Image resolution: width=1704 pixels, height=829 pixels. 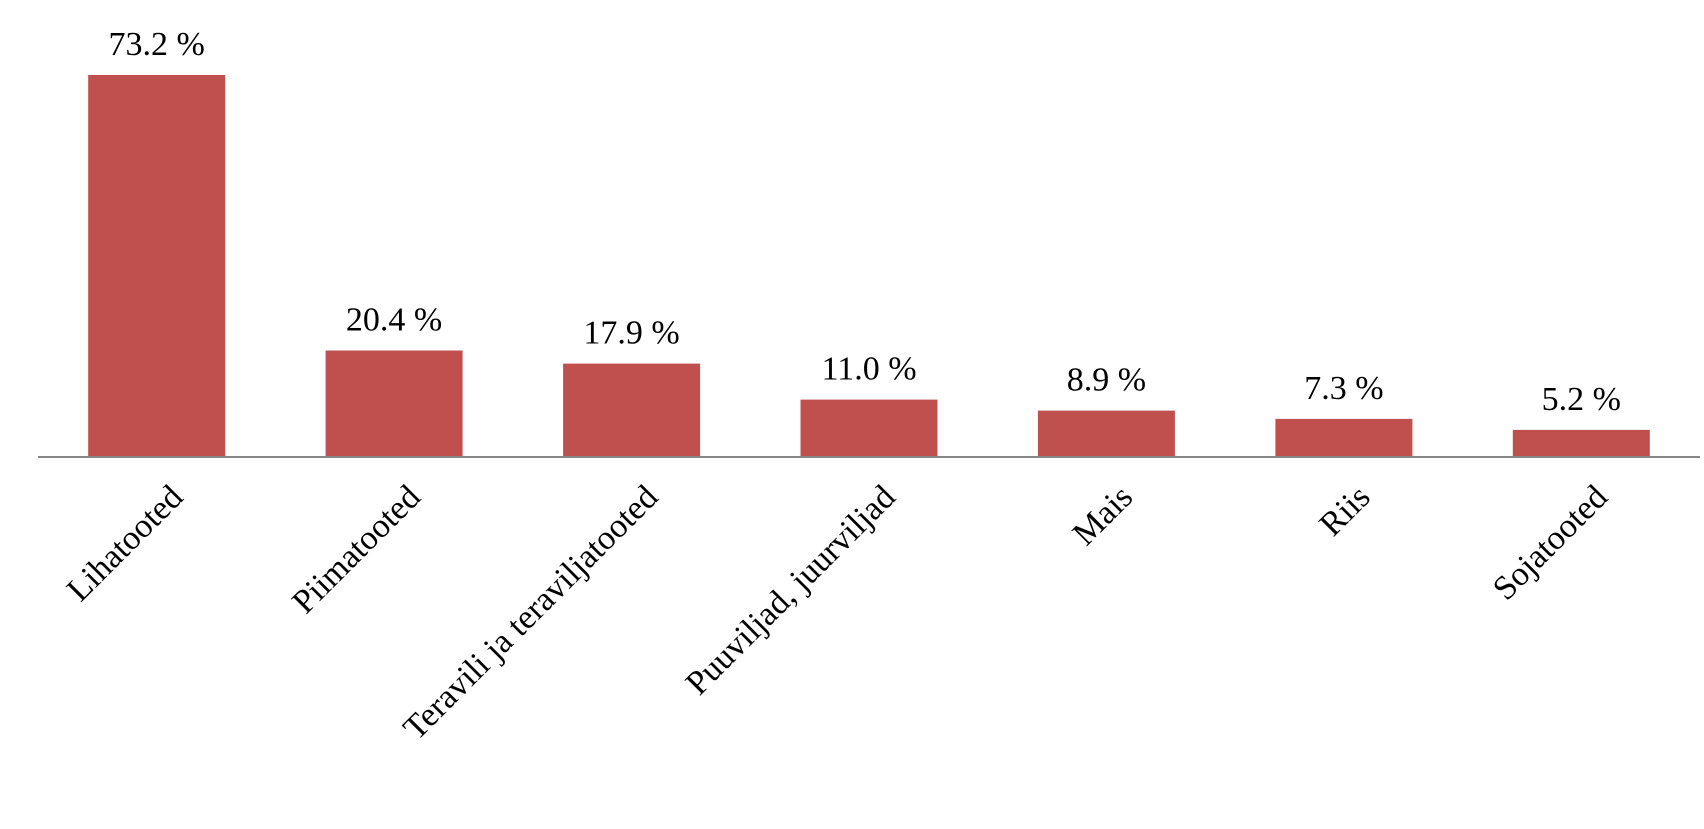 What do you see at coordinates (1343, 388) in the screenshot?
I see `data-label: 7.3 %` at bounding box center [1343, 388].